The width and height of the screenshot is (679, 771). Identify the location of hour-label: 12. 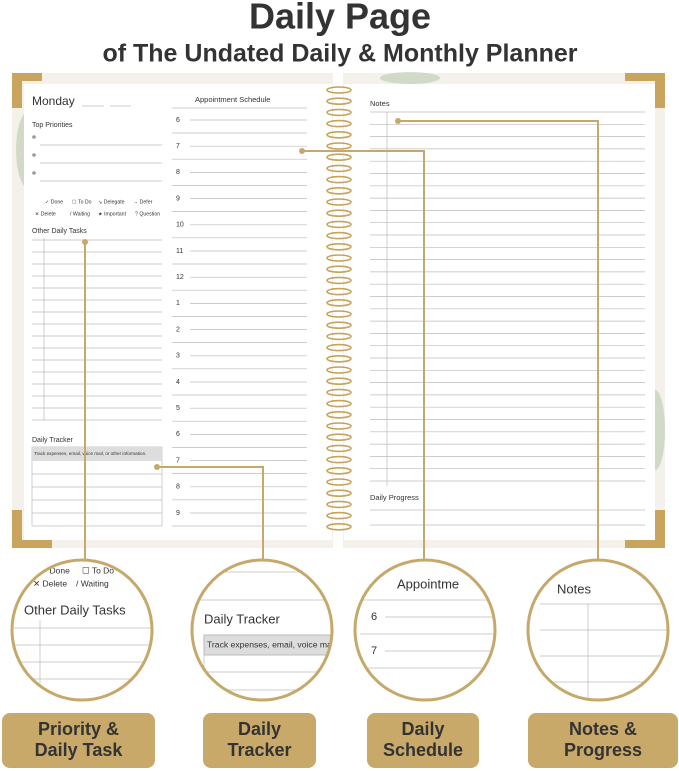
(180, 277).